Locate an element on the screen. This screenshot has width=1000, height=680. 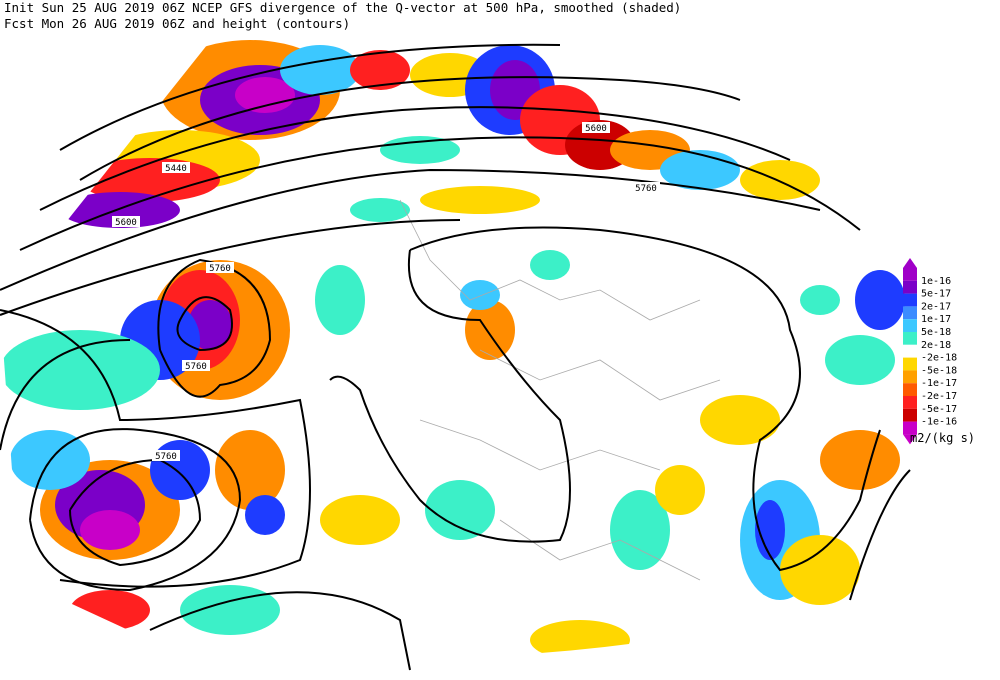
colorbar-label: 1e-16 is located at coordinates (936, 281).